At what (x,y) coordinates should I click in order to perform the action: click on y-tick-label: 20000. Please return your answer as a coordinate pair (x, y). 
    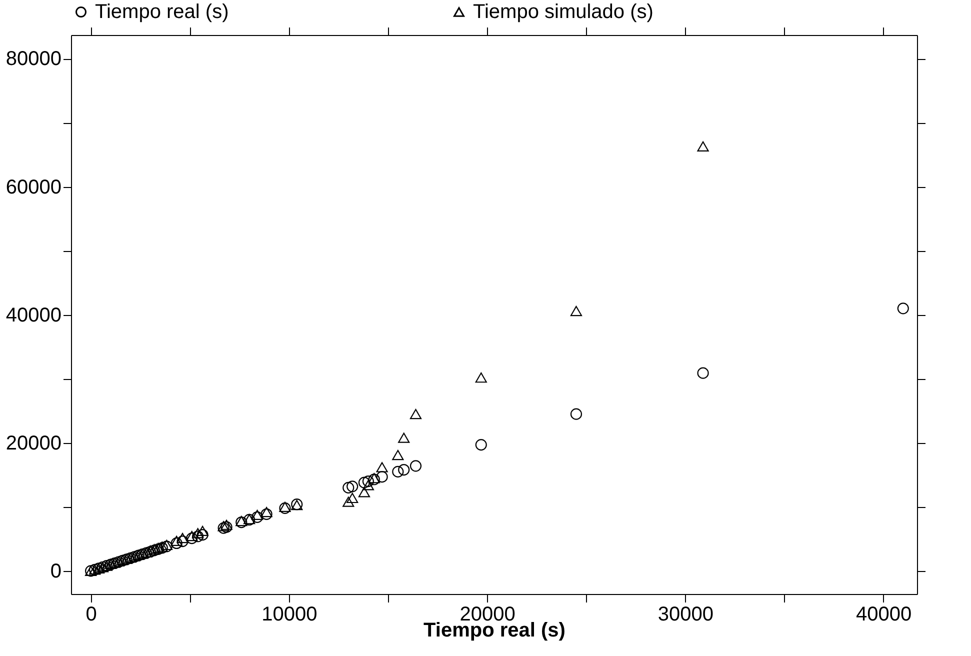
    Looking at the image, I should click on (34, 443).